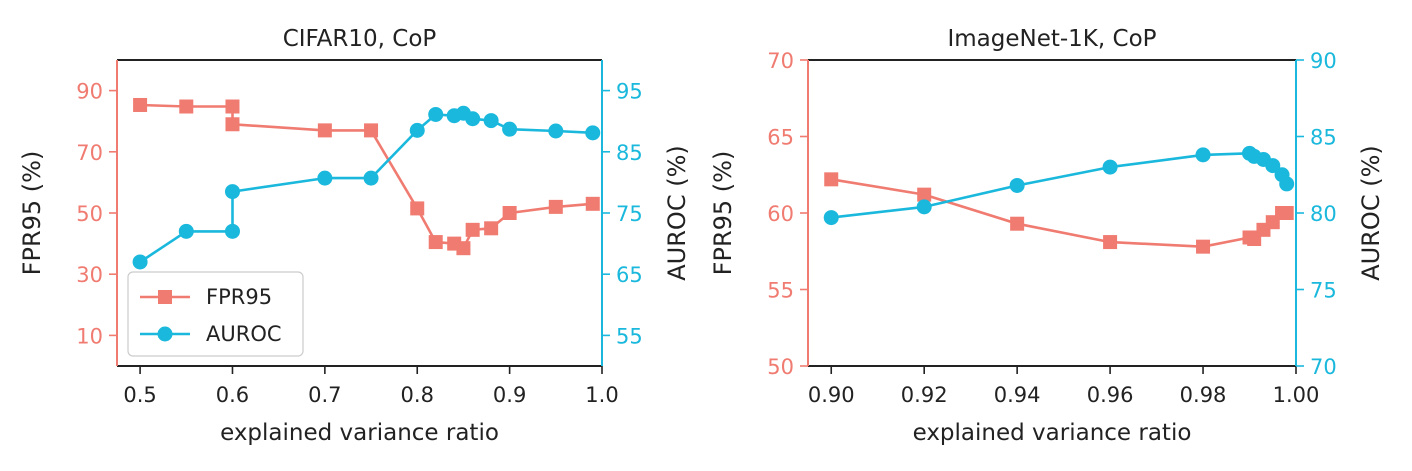 The height and width of the screenshot is (471, 1412). I want to click on y-tick-label-right: 90, so click(1323, 61).